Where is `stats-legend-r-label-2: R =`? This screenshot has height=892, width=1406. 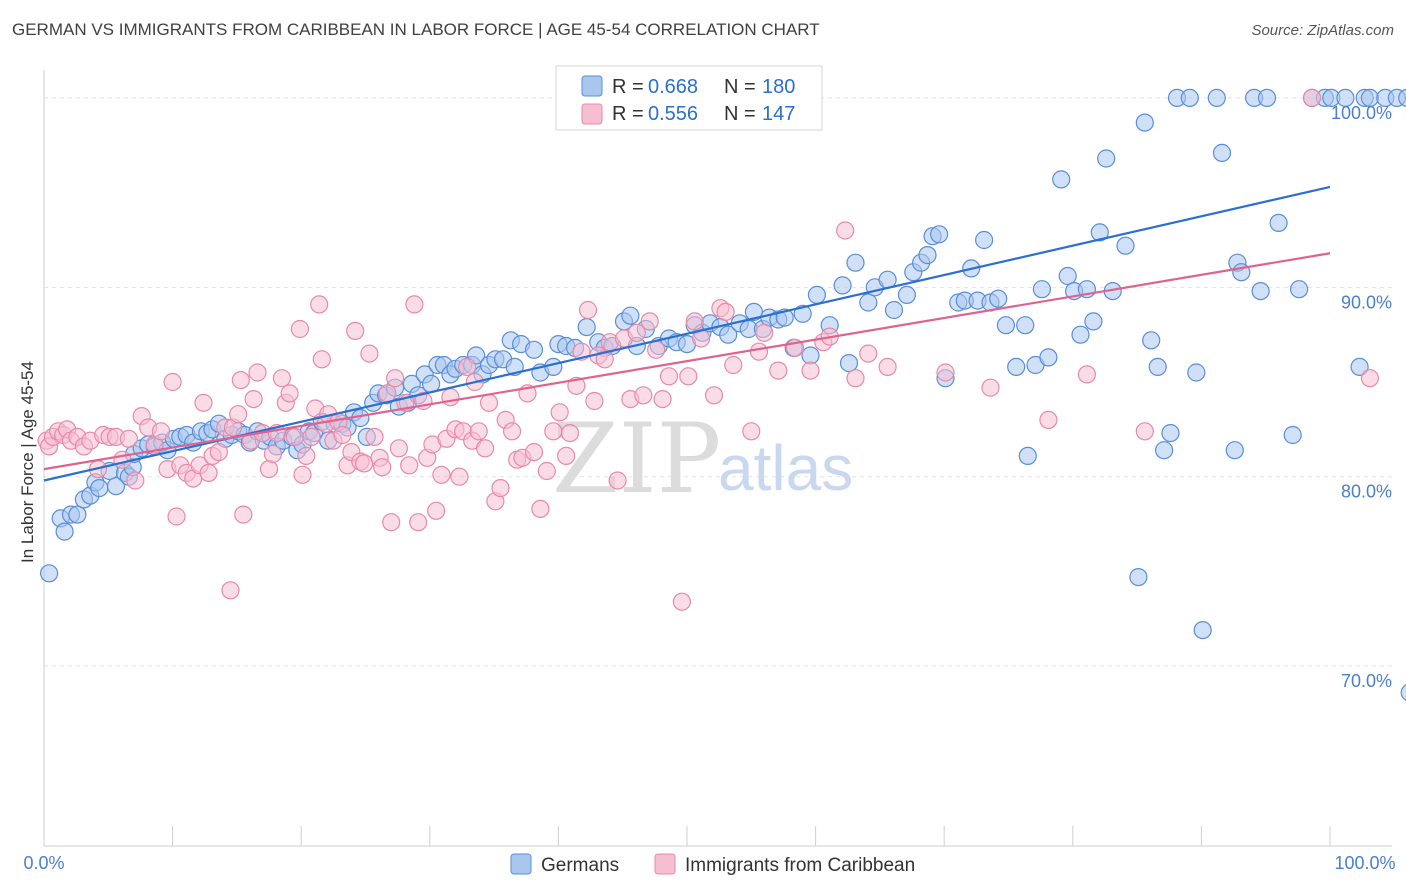
stats-legend-r-label-2: R = is located at coordinates (628, 114).